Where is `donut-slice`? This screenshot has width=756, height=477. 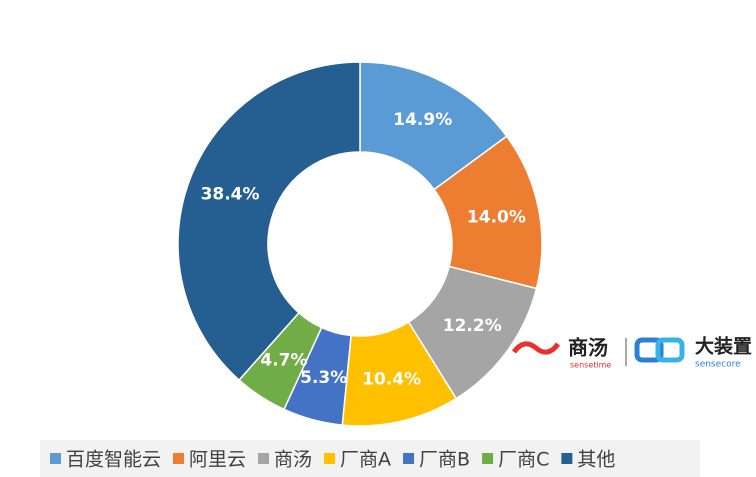
donut-slice is located at coordinates (433, 126).